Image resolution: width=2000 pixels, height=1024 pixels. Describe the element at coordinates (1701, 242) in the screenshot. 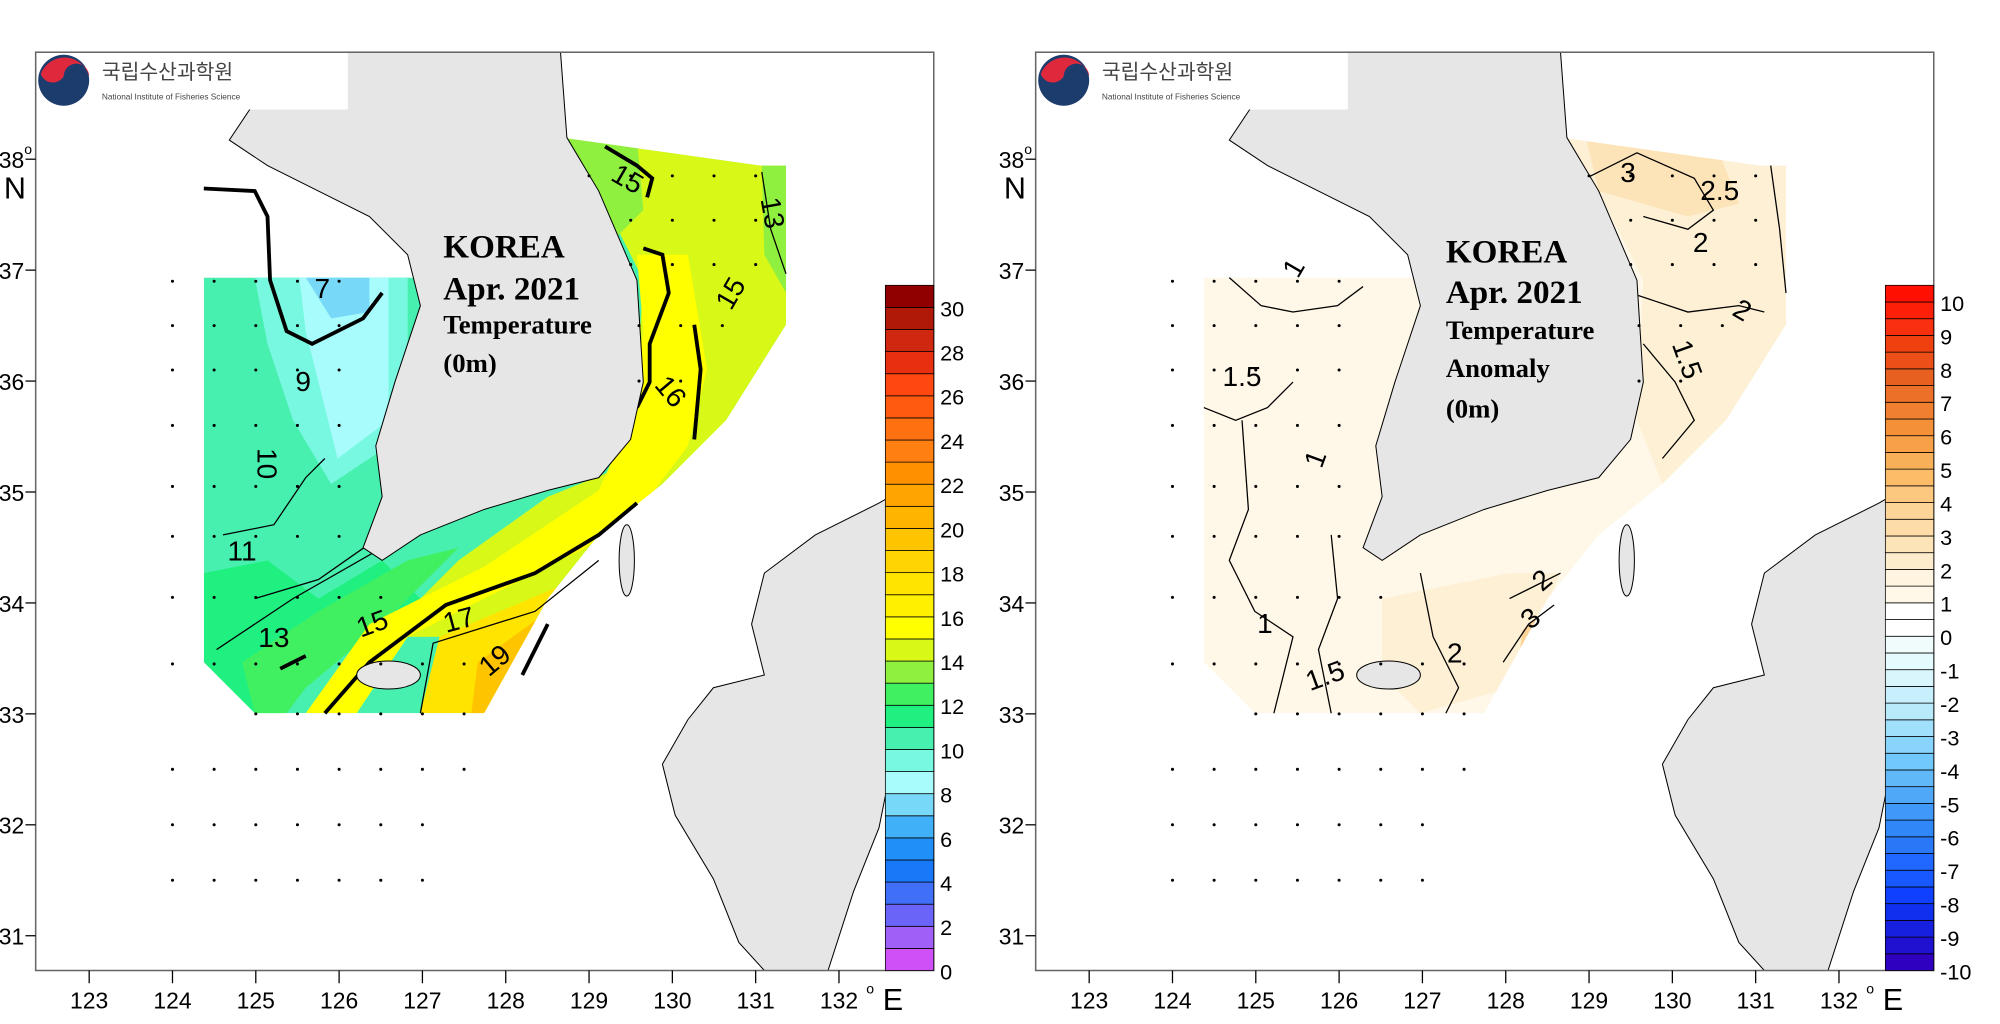

I see `contour-label: 2` at that location.